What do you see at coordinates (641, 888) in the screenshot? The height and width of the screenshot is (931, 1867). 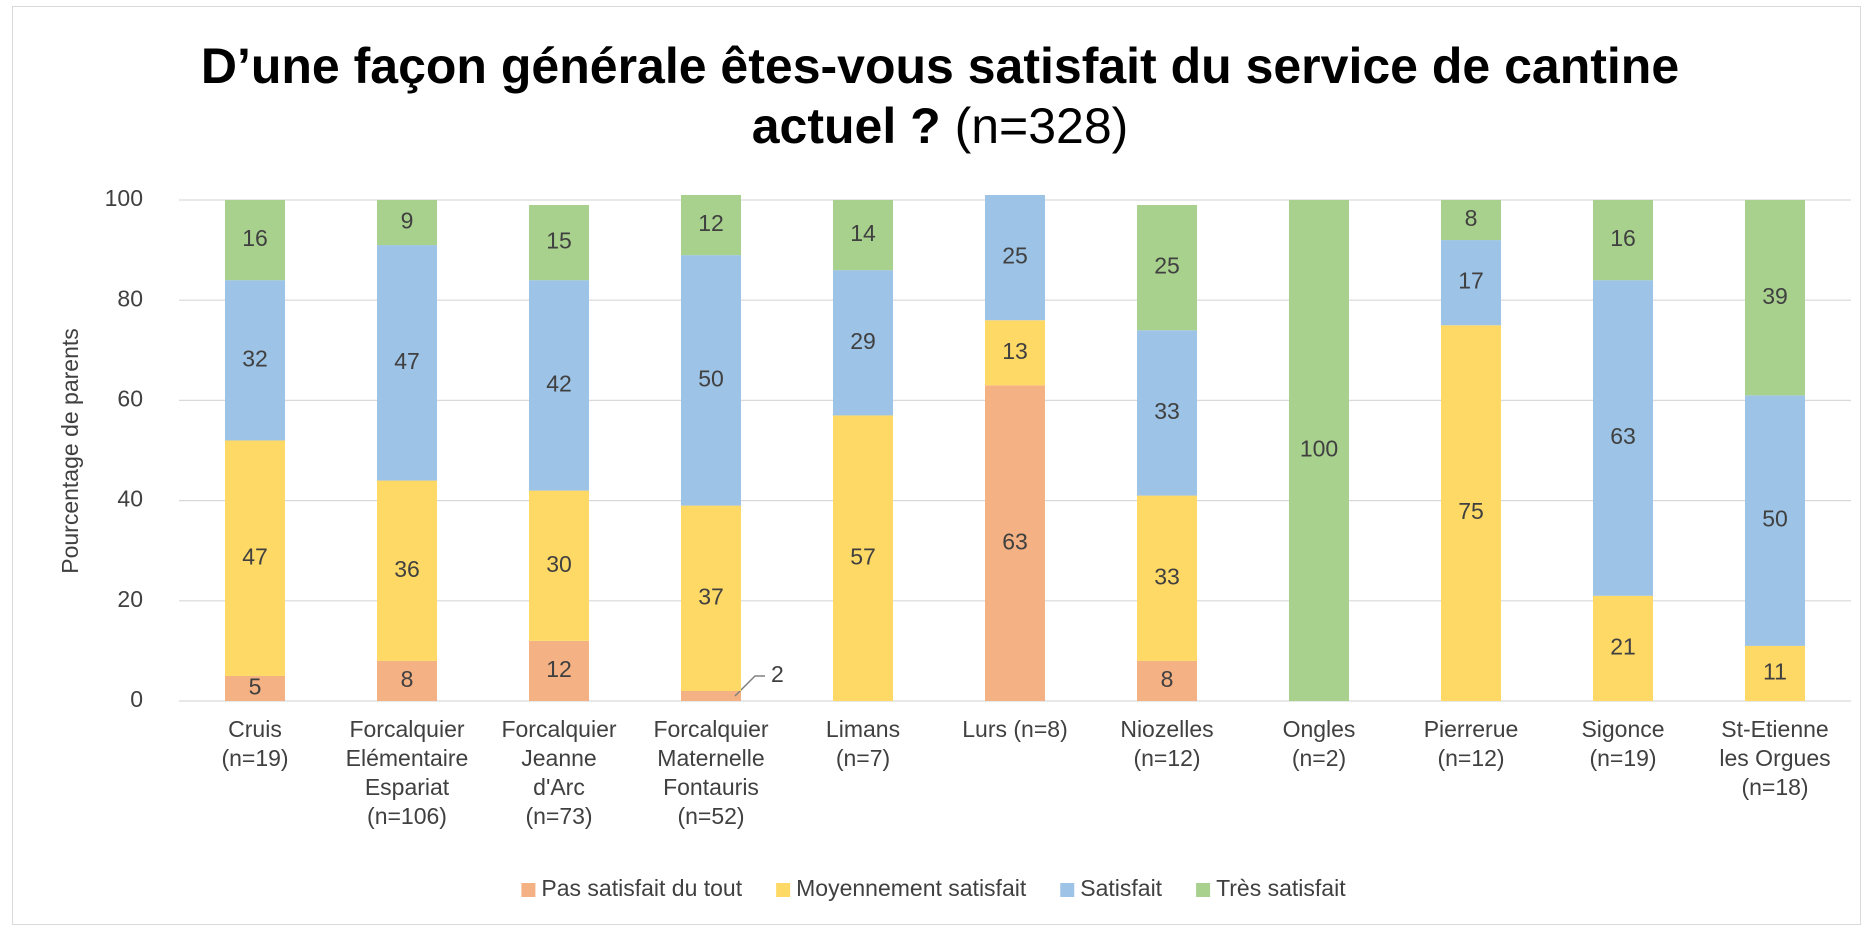 I see `legend-label: Pas satisfait du tout` at bounding box center [641, 888].